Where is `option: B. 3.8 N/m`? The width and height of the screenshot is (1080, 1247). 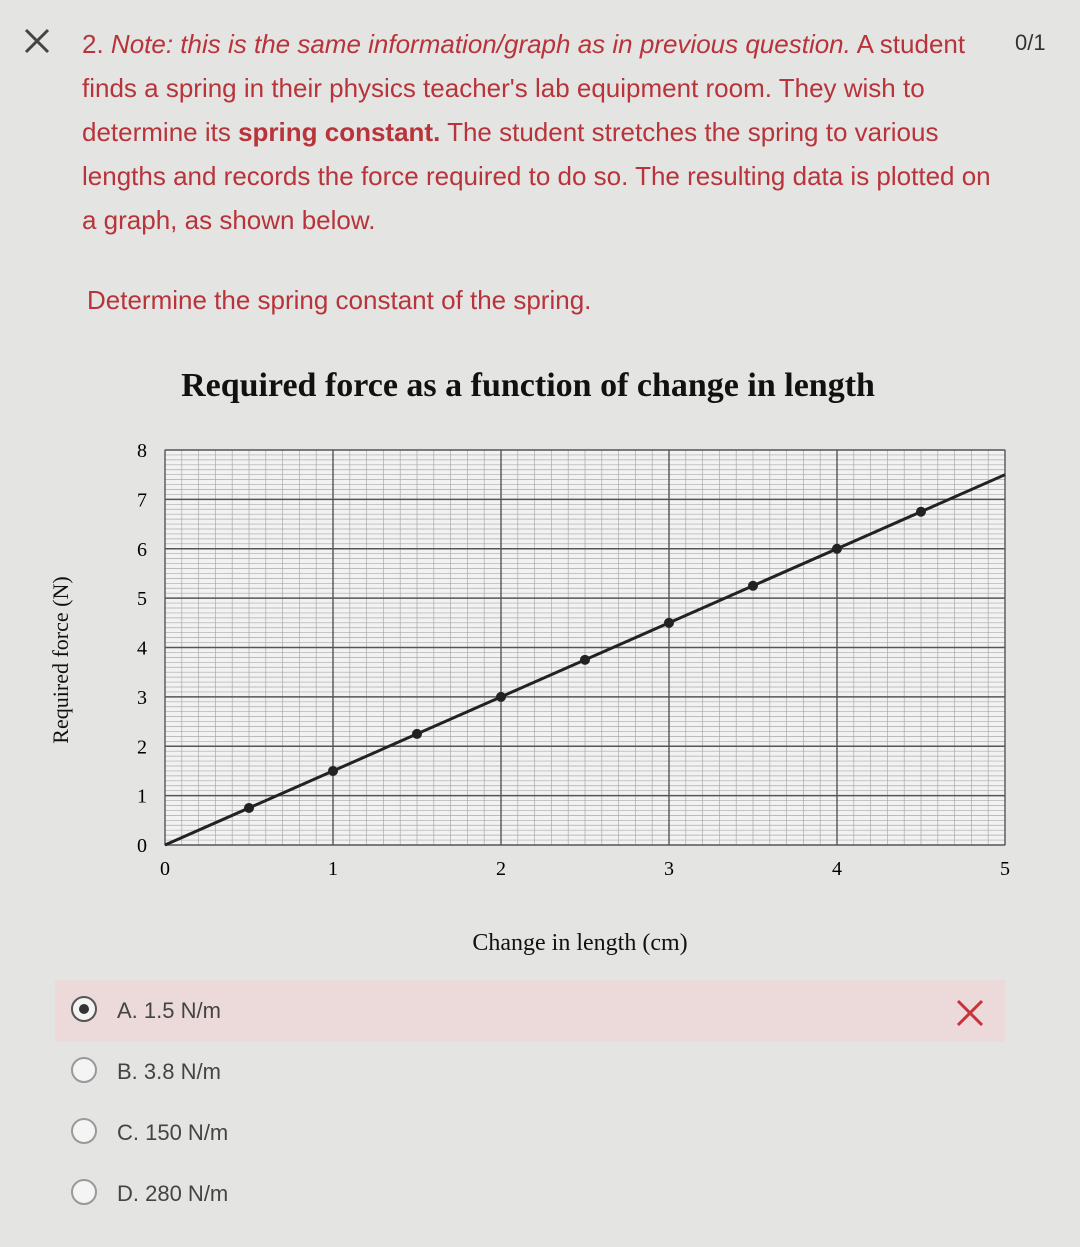 option: B. 3.8 N/m is located at coordinates (530, 1072).